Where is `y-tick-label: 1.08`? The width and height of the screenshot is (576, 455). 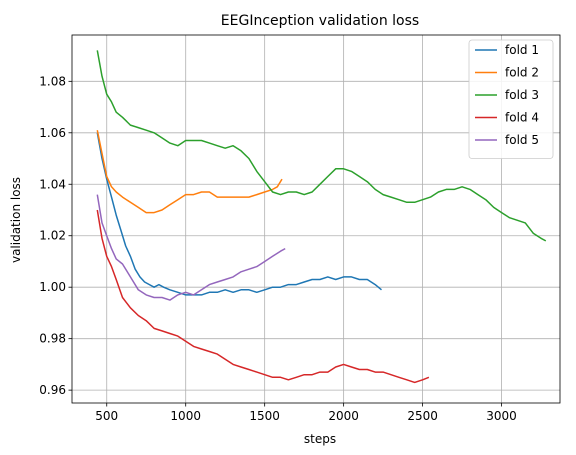 y-tick-label: 1.08 is located at coordinates (52, 81).